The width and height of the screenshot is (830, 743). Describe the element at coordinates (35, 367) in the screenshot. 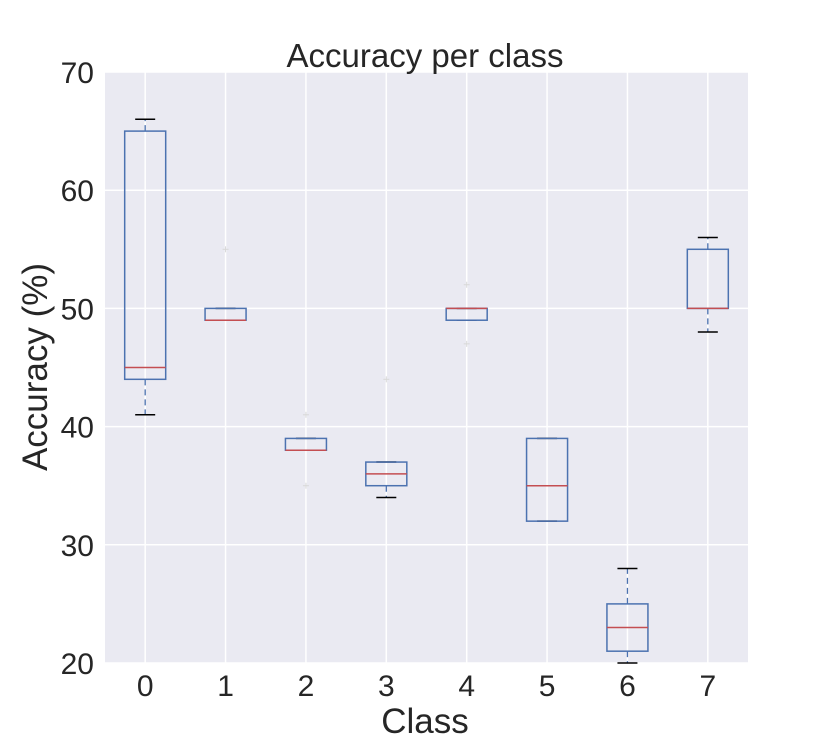

I see `y-axis-label: Accuracy (%)` at that location.